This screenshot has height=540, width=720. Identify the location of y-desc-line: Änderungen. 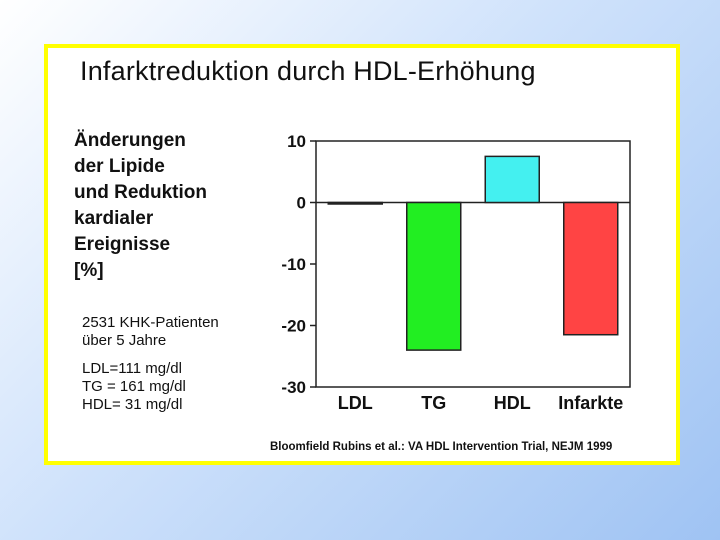
(130, 140).